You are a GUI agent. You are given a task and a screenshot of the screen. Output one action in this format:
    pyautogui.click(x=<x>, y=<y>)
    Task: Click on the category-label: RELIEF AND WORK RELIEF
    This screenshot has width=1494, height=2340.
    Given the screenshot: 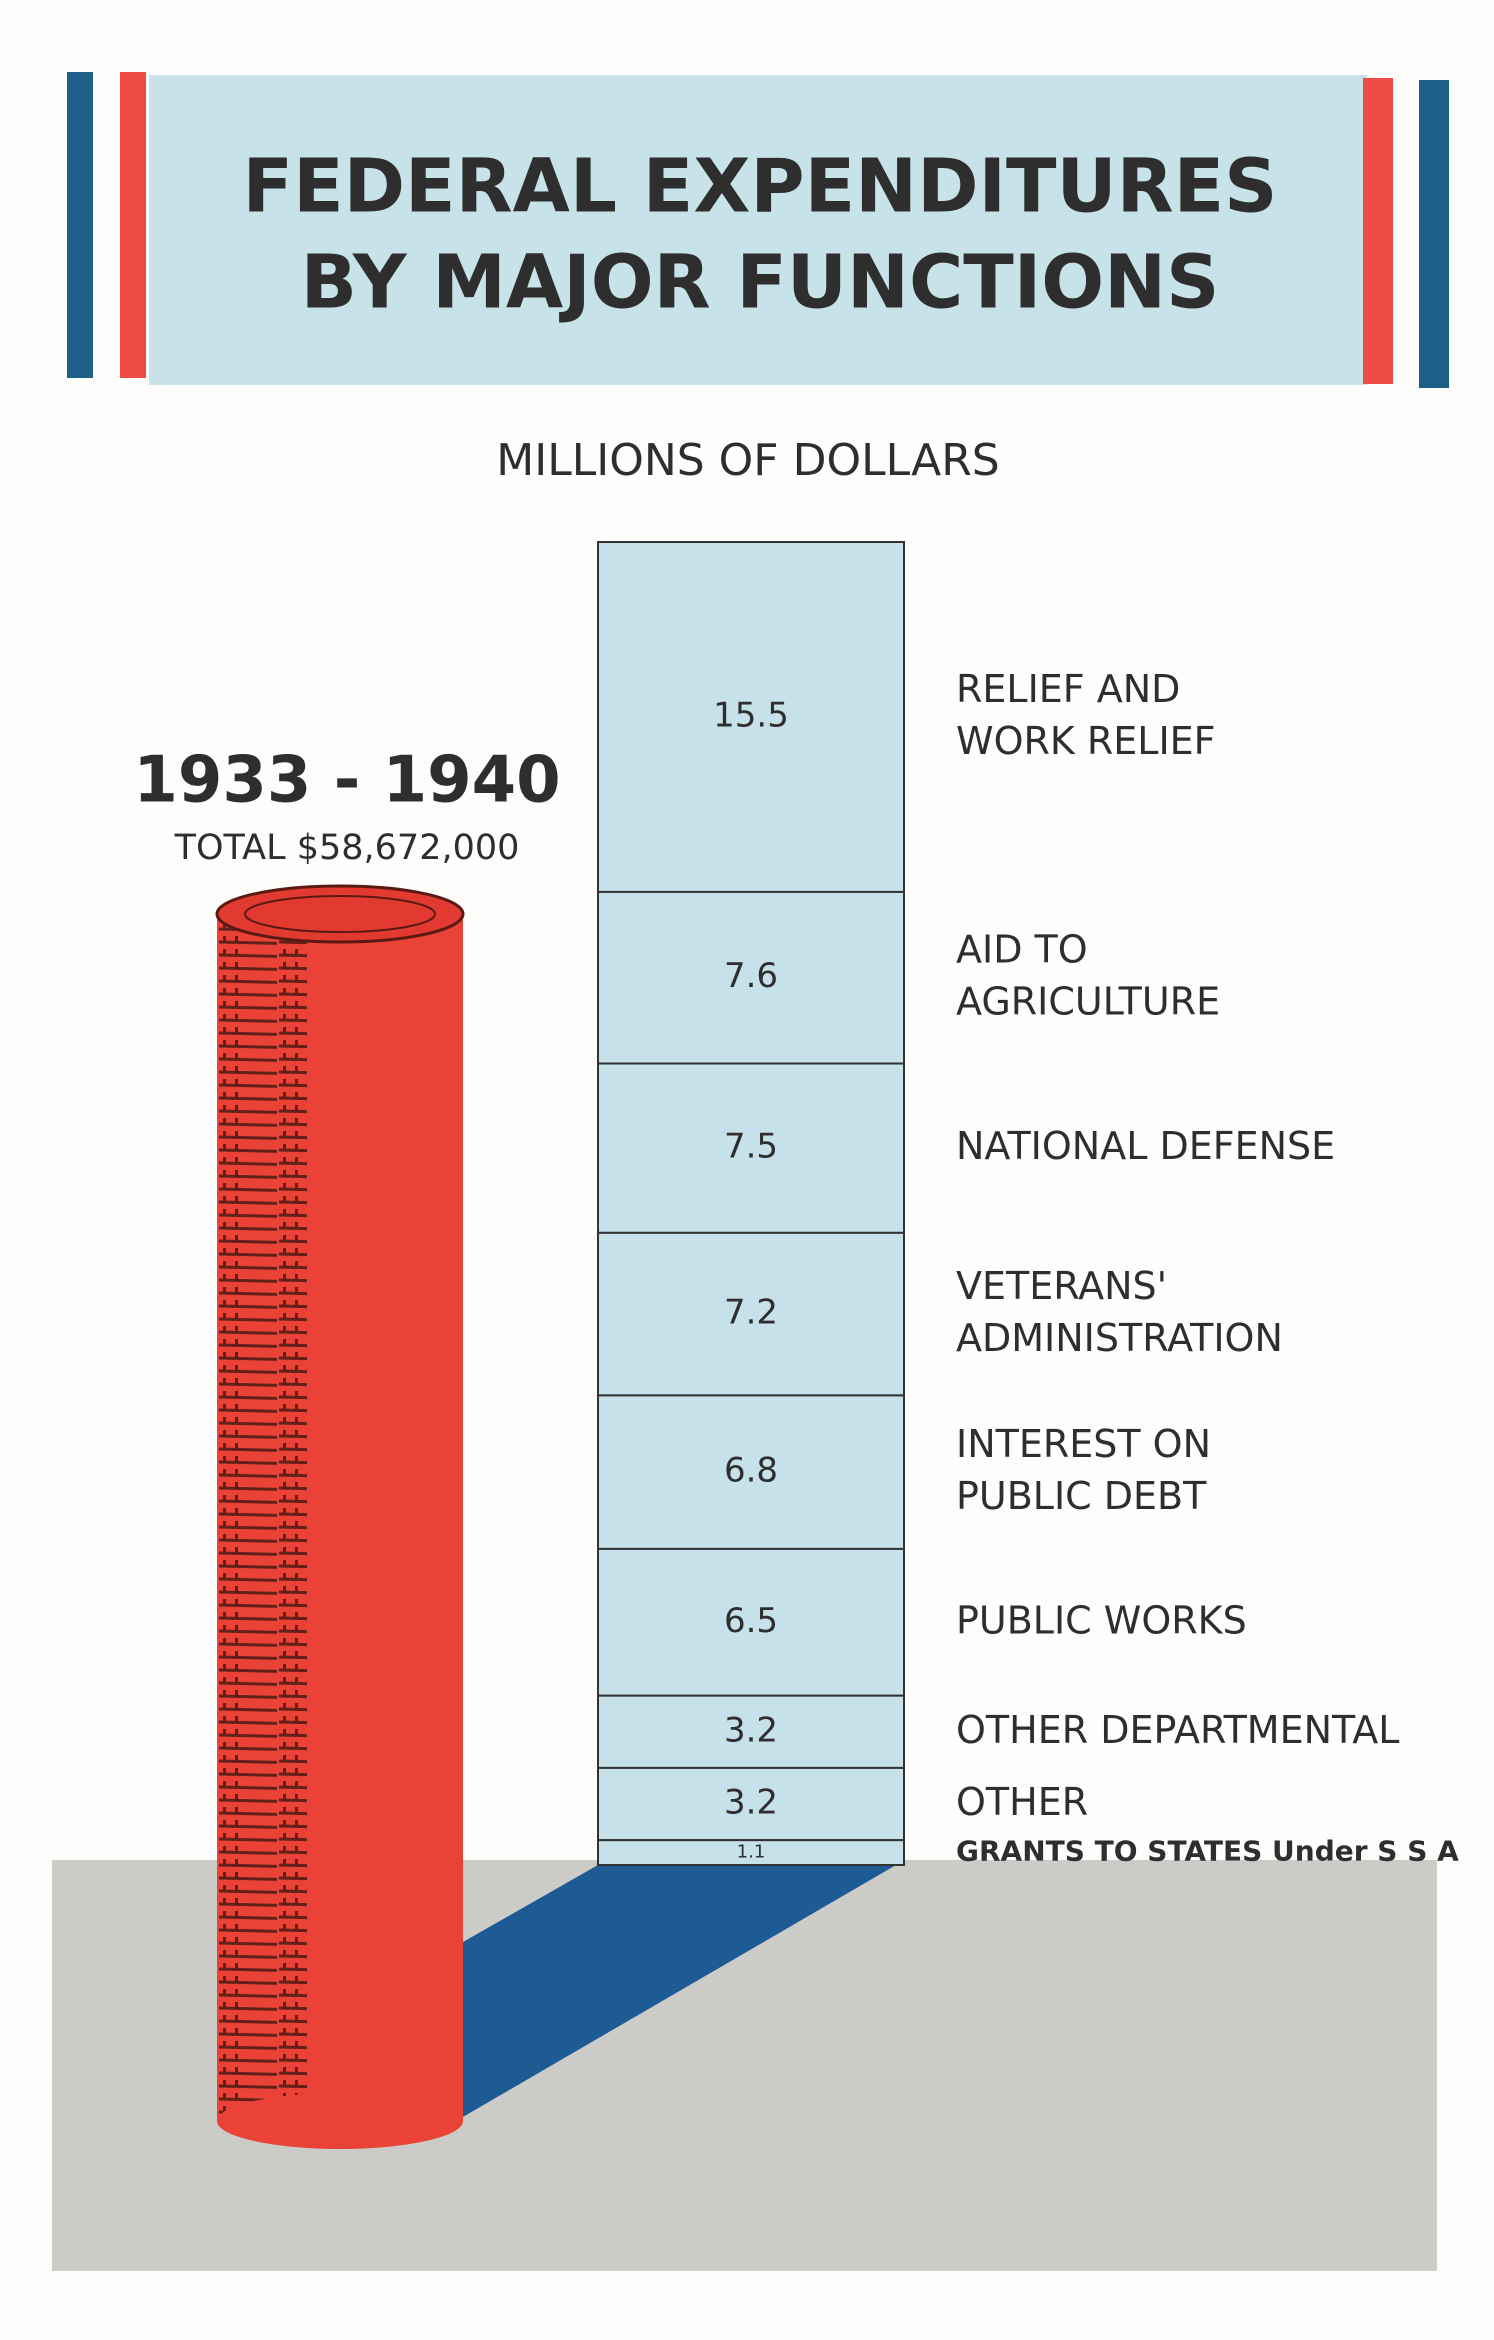 What is the action you would take?
    pyautogui.click(x=1086, y=714)
    